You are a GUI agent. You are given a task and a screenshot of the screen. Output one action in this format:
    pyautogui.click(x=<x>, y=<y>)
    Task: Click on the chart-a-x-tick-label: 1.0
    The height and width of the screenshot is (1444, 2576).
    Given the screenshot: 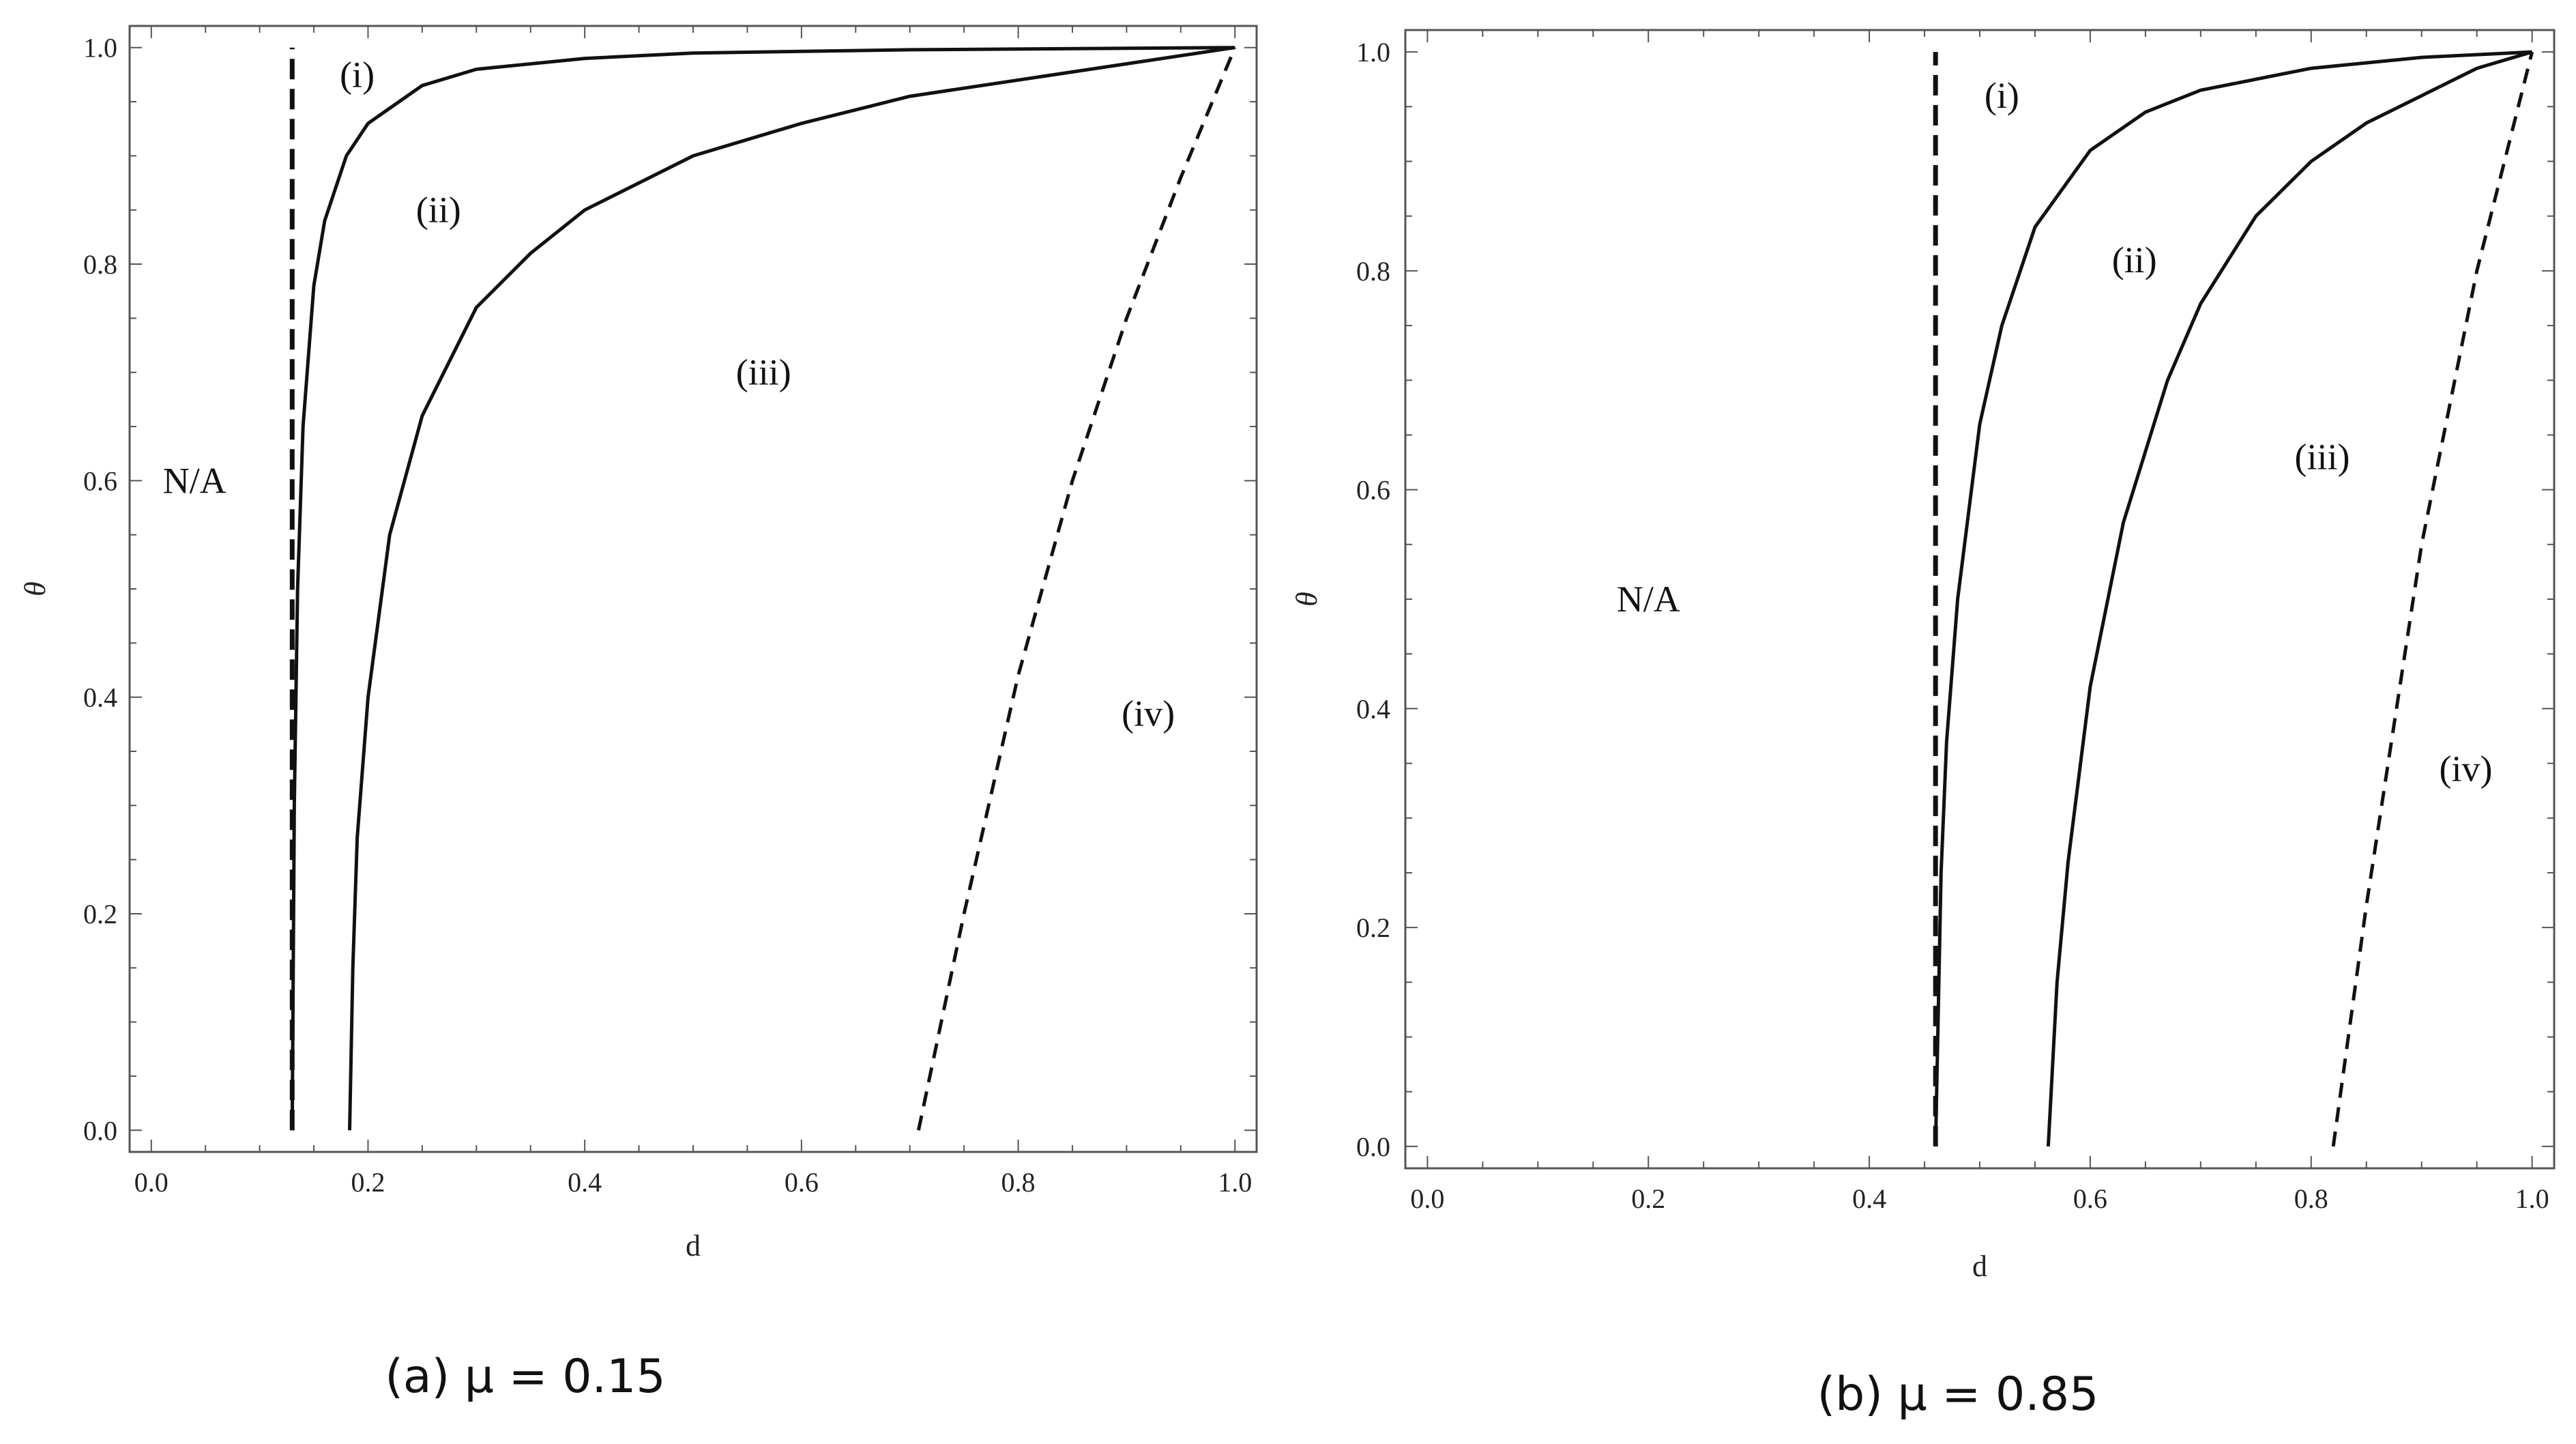 What is the action you would take?
    pyautogui.click(x=1235, y=1182)
    